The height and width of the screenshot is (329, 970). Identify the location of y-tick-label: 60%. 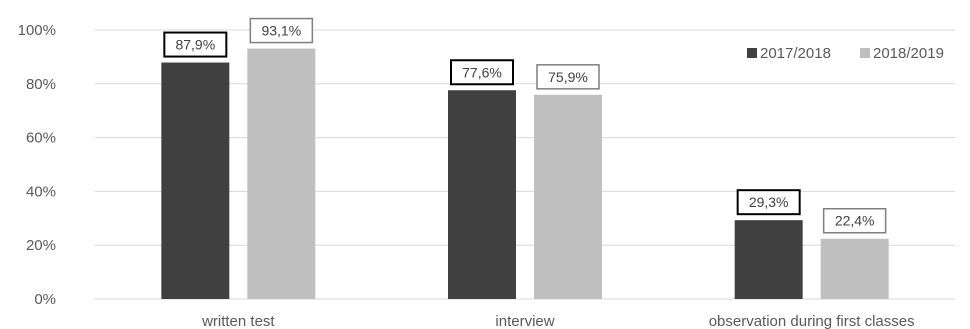
(41, 138).